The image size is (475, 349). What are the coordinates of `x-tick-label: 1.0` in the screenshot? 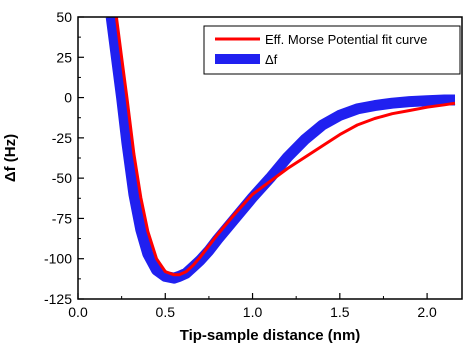 It's located at (253, 312).